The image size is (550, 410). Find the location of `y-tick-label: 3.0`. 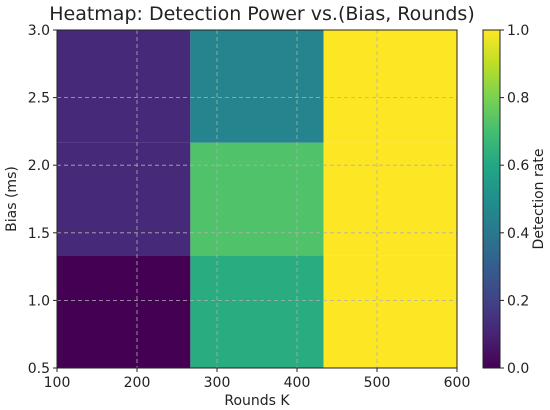

y-tick-label: 3.0 is located at coordinates (39, 31).